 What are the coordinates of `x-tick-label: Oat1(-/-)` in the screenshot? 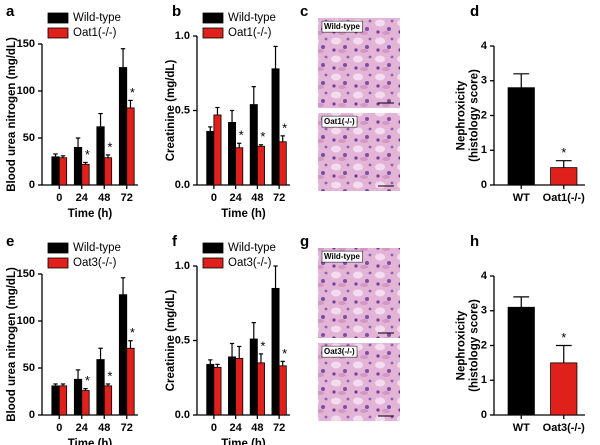 It's located at (564, 198).